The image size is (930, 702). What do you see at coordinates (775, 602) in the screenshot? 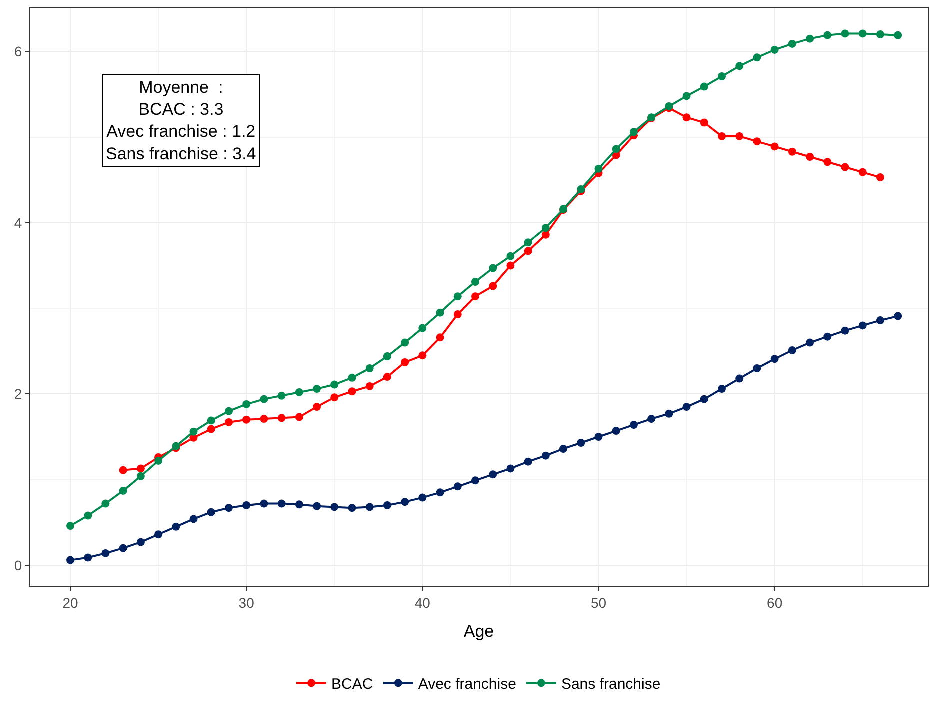
I see `x-tick-label: 60` at bounding box center [775, 602].